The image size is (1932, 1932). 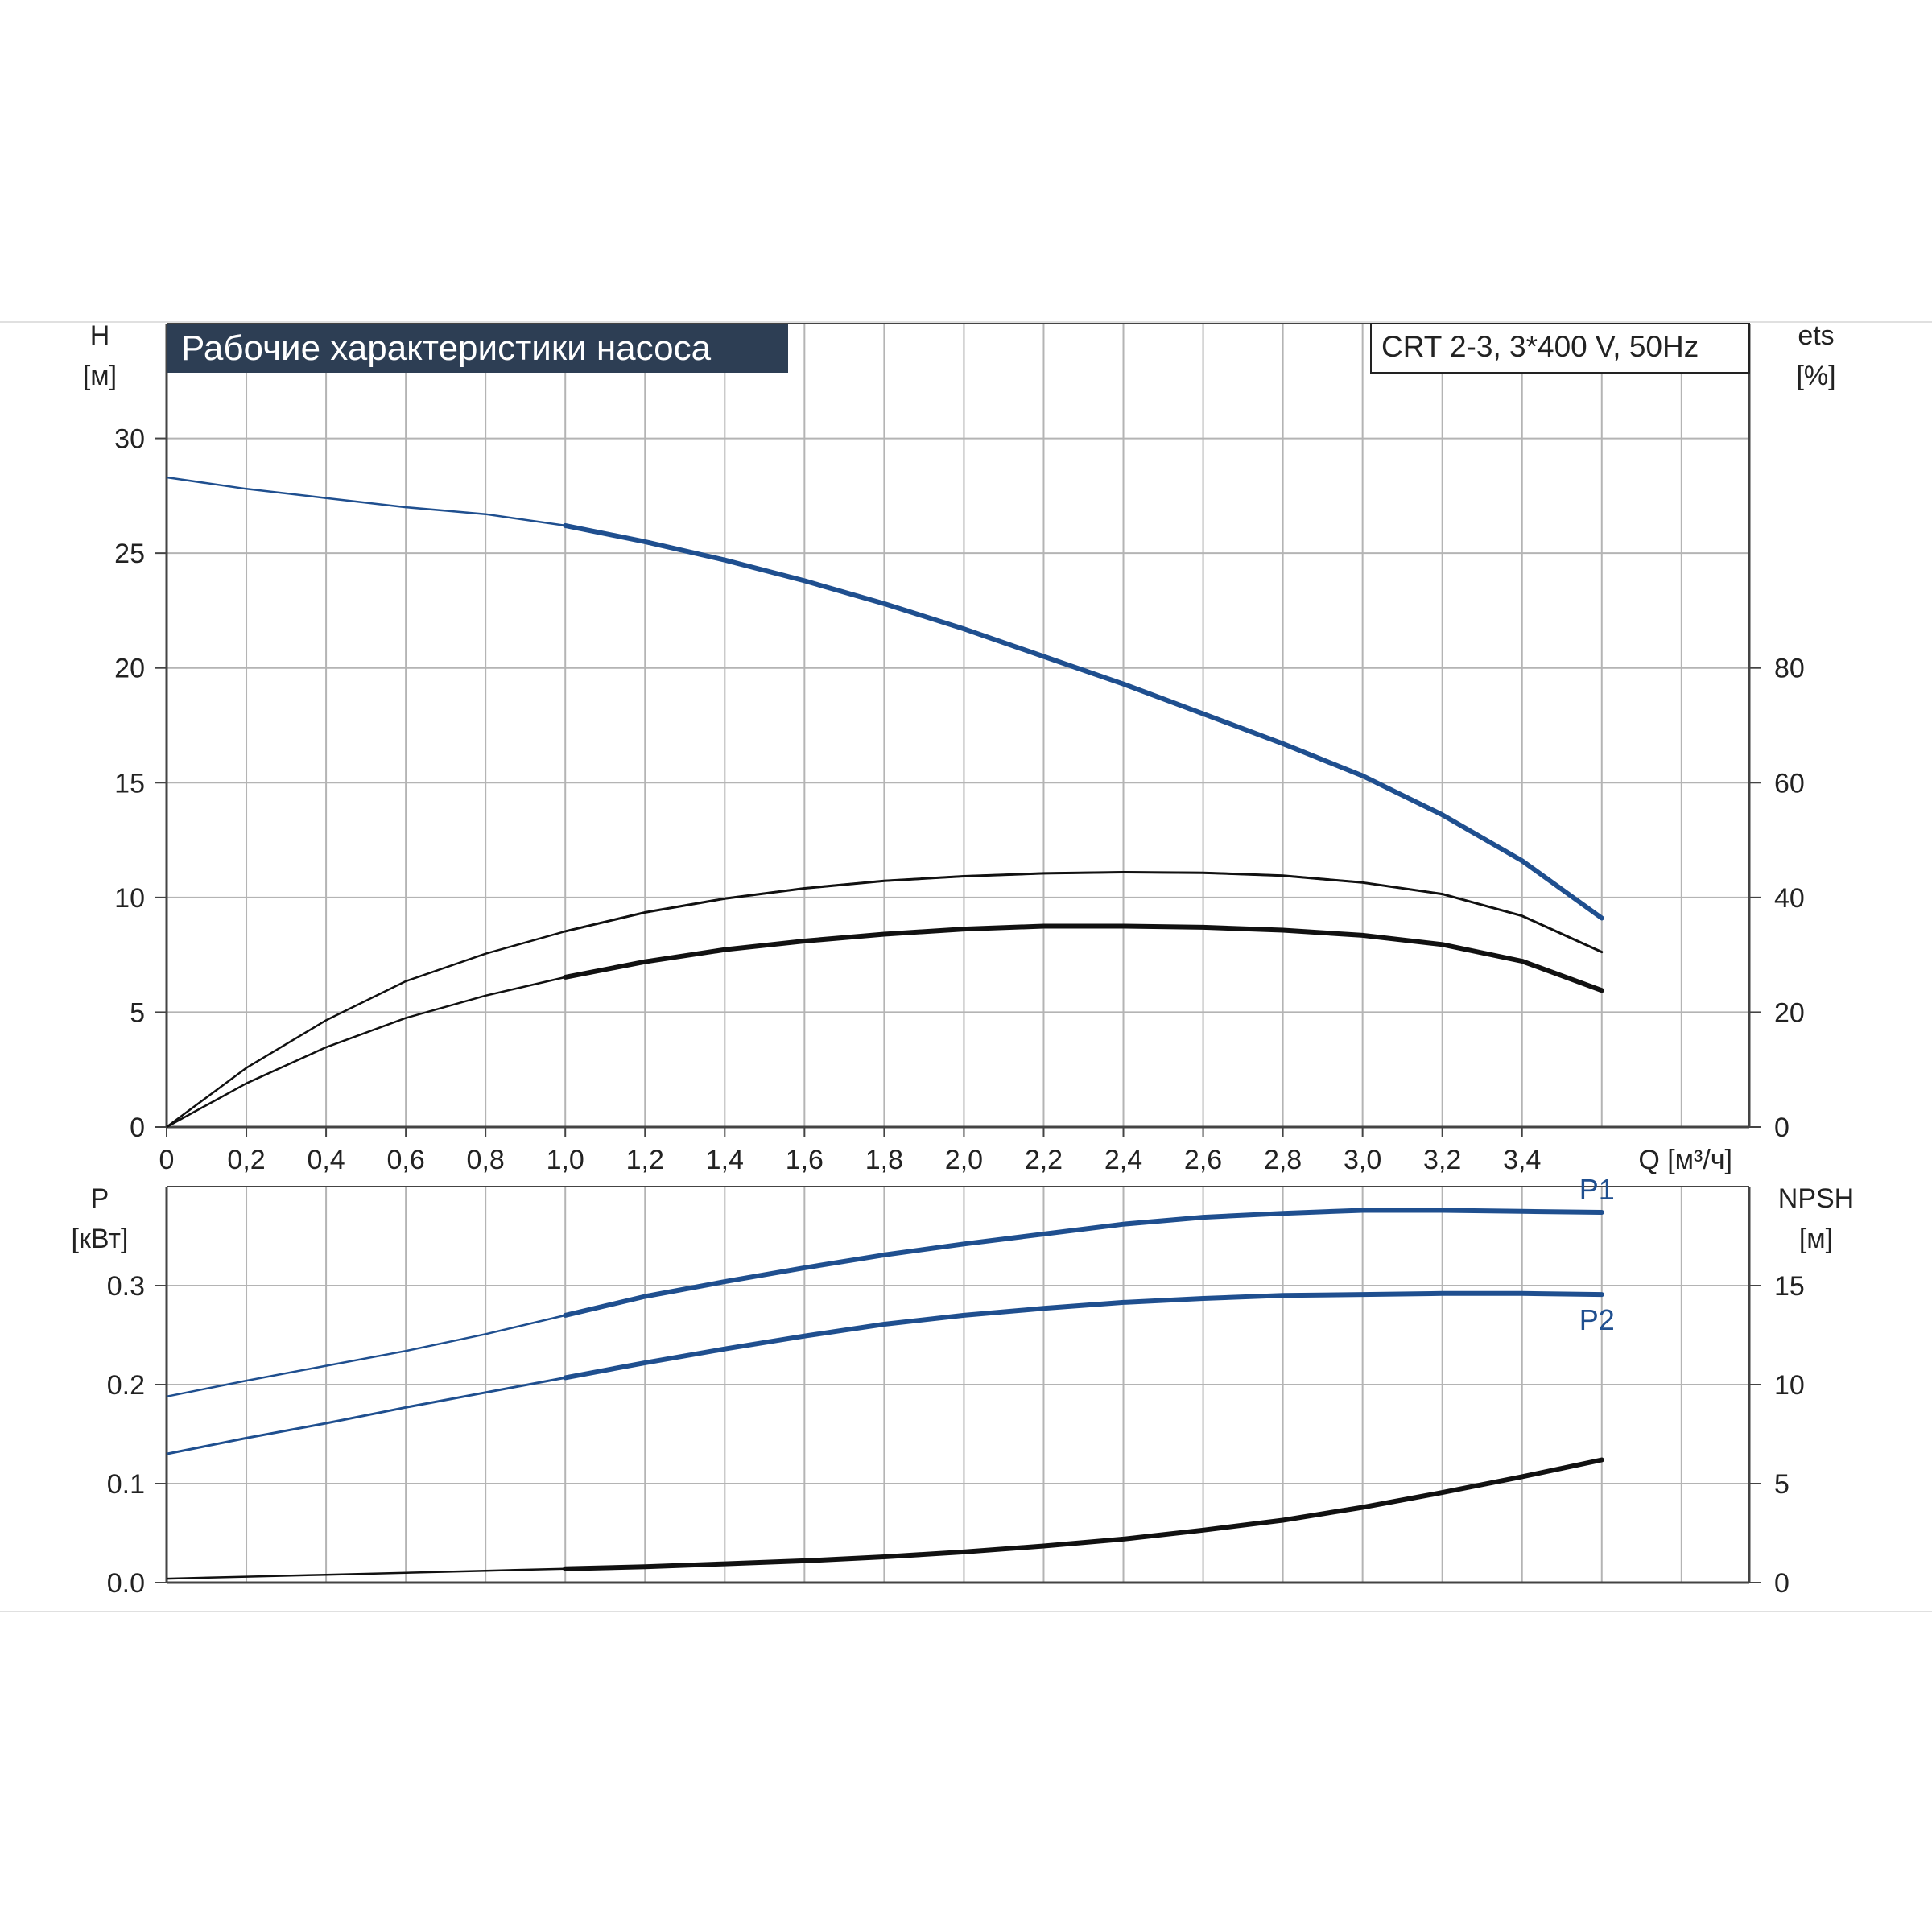 What do you see at coordinates (1540, 346) in the screenshot?
I see `pump-model-label: CRT 2-3, 3*400 V, 50Hz` at bounding box center [1540, 346].